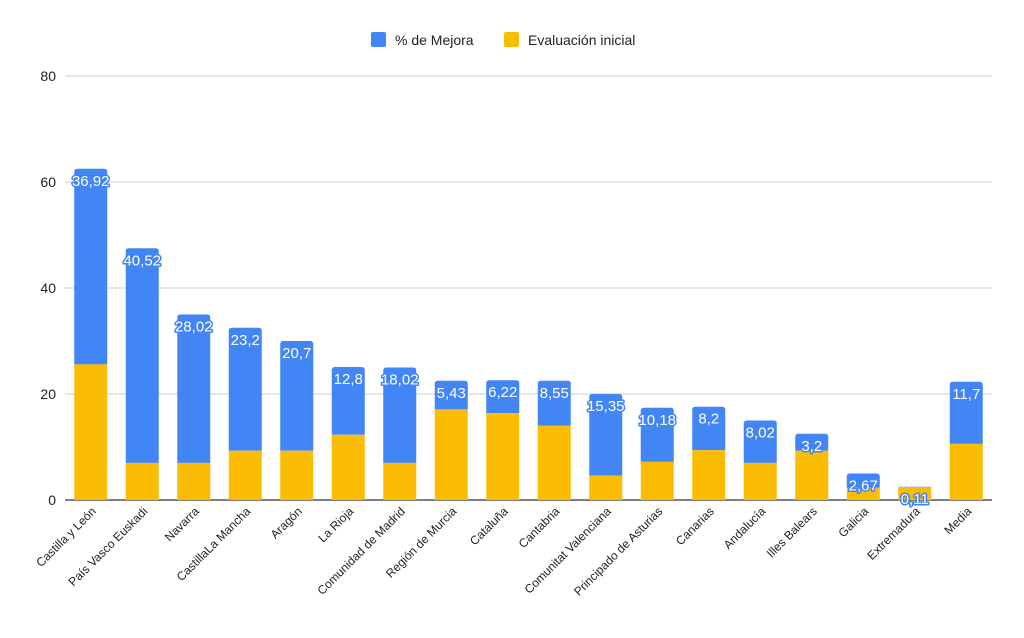 Image resolution: width=1024 pixels, height=638 pixels. What do you see at coordinates (657, 420) in the screenshot?
I see `data-label: 10,18` at bounding box center [657, 420].